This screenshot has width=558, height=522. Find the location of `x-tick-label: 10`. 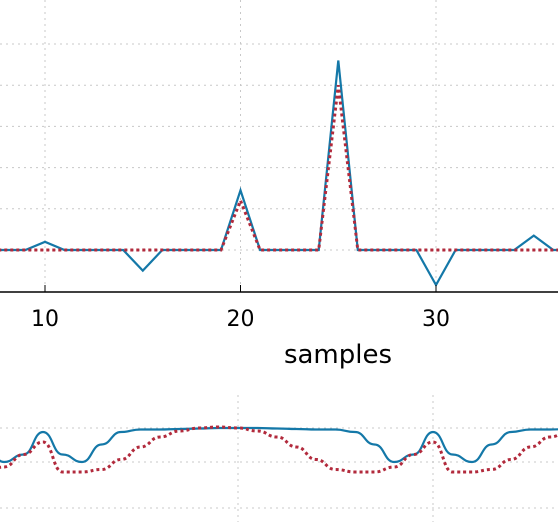

x-tick-label: 10 is located at coordinates (45, 319).